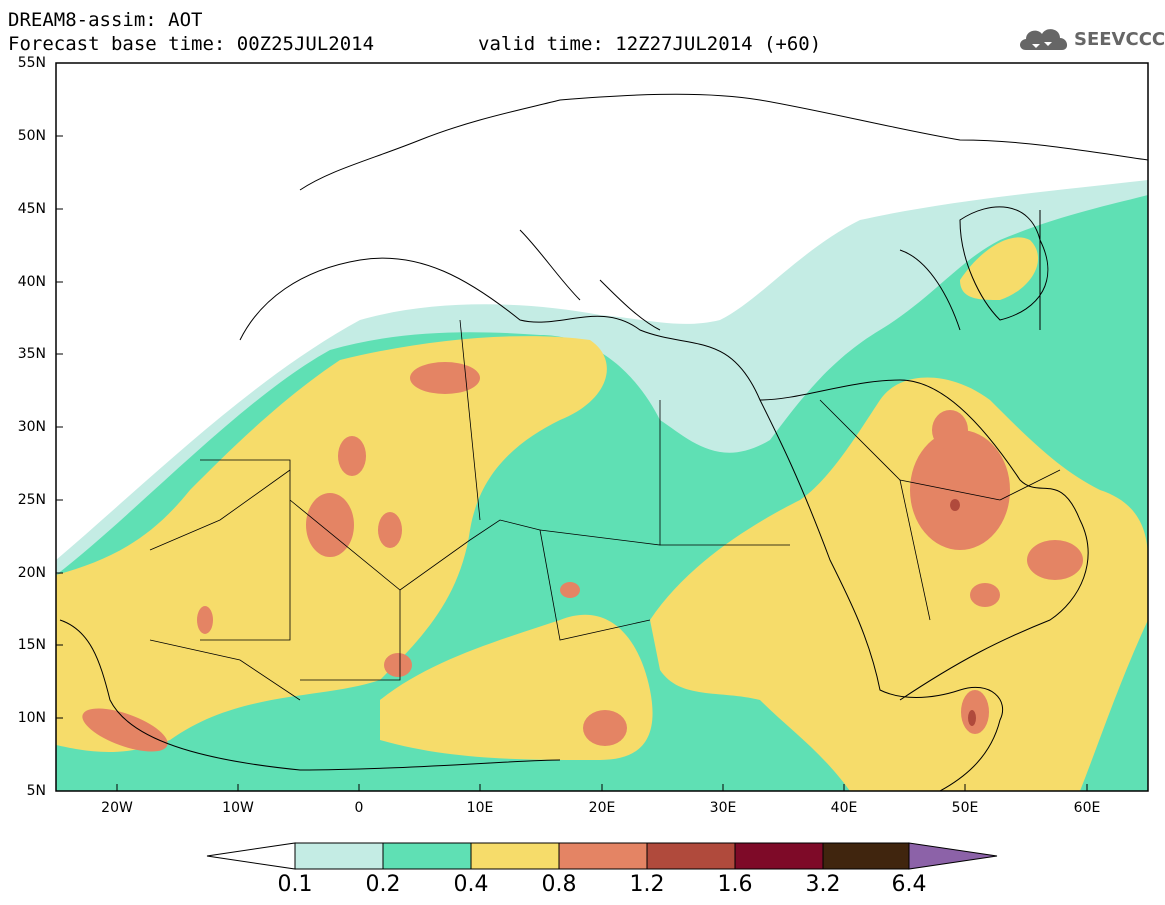 The width and height of the screenshot is (1165, 905). What do you see at coordinates (191, 44) in the screenshot?
I see `title-line2: Forecast base time: 00Z25JUL2014` at bounding box center [191, 44].